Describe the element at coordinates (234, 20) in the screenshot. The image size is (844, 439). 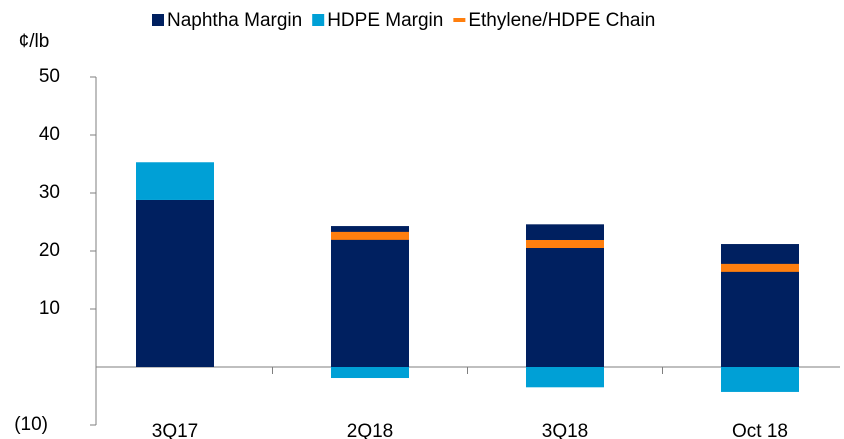
I see `legend-label: Naphtha Margin` at that location.